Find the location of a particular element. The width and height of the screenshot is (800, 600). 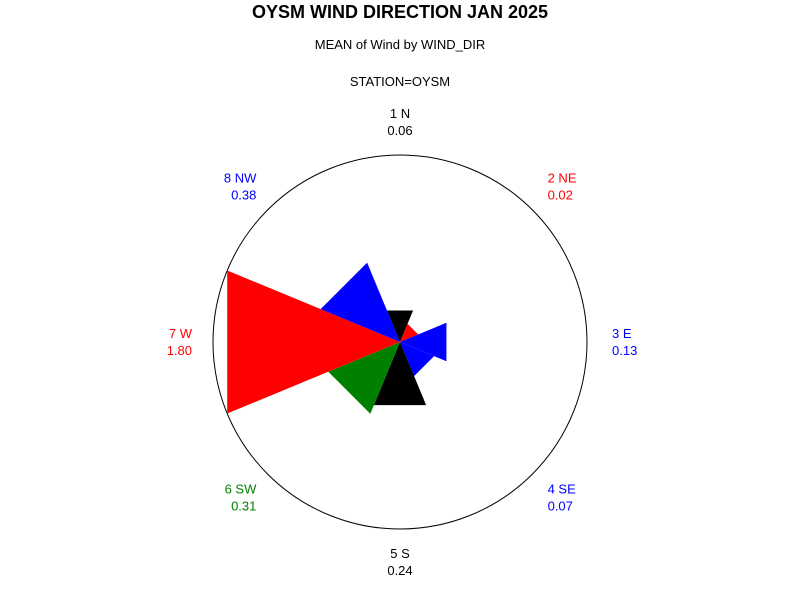

wedge-s is located at coordinates (400, 374).